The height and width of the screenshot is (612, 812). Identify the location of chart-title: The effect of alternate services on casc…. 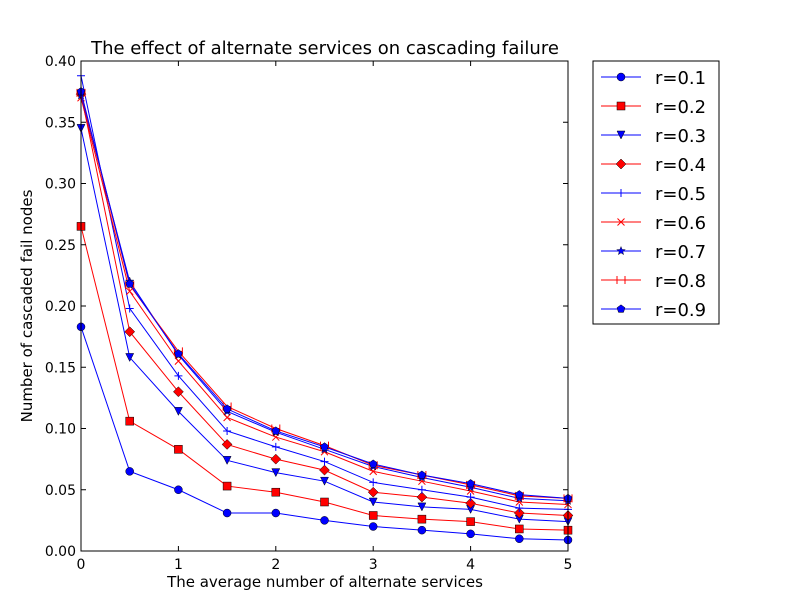
(324, 48).